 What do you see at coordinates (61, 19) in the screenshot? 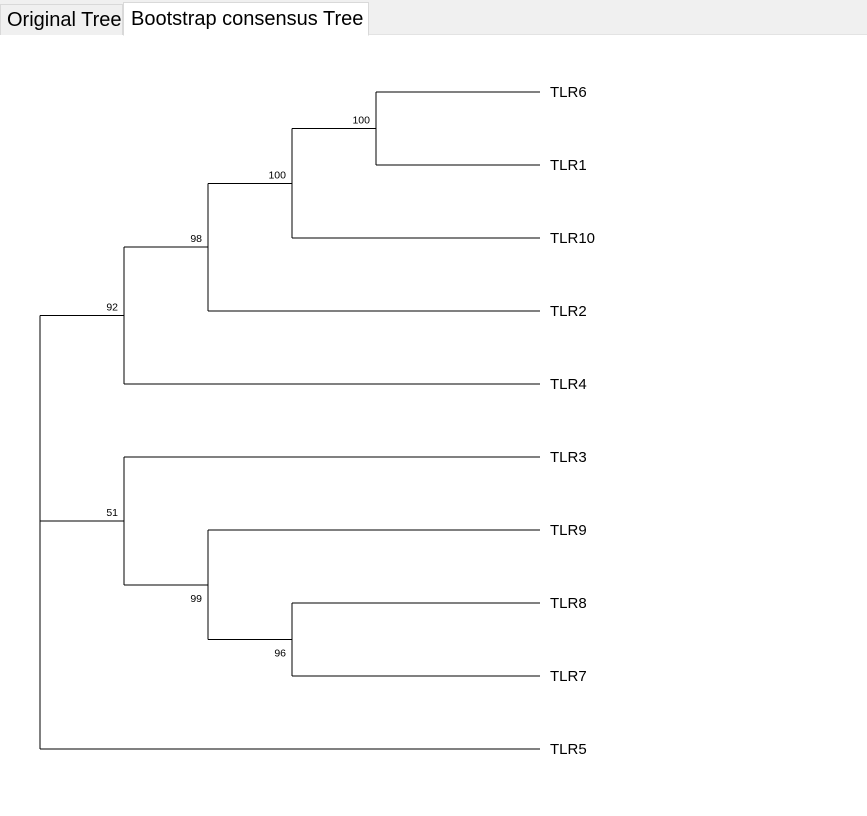
I see `tab-original-tree: Original Tree` at bounding box center [61, 19].